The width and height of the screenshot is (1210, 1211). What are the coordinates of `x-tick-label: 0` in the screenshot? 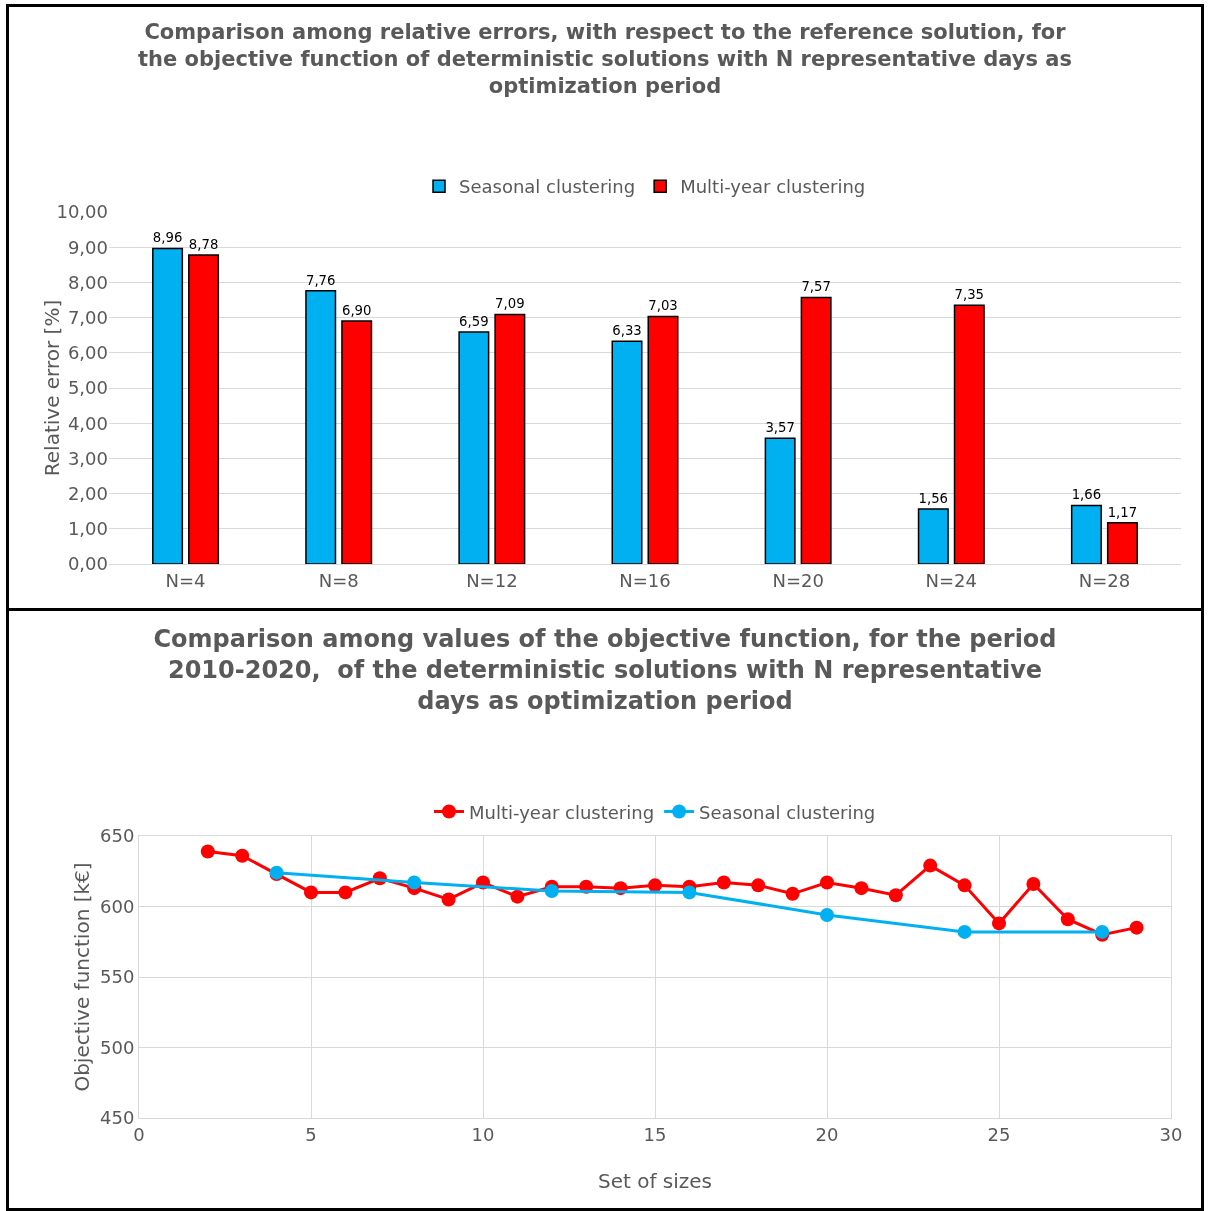 It's located at (139, 1134).